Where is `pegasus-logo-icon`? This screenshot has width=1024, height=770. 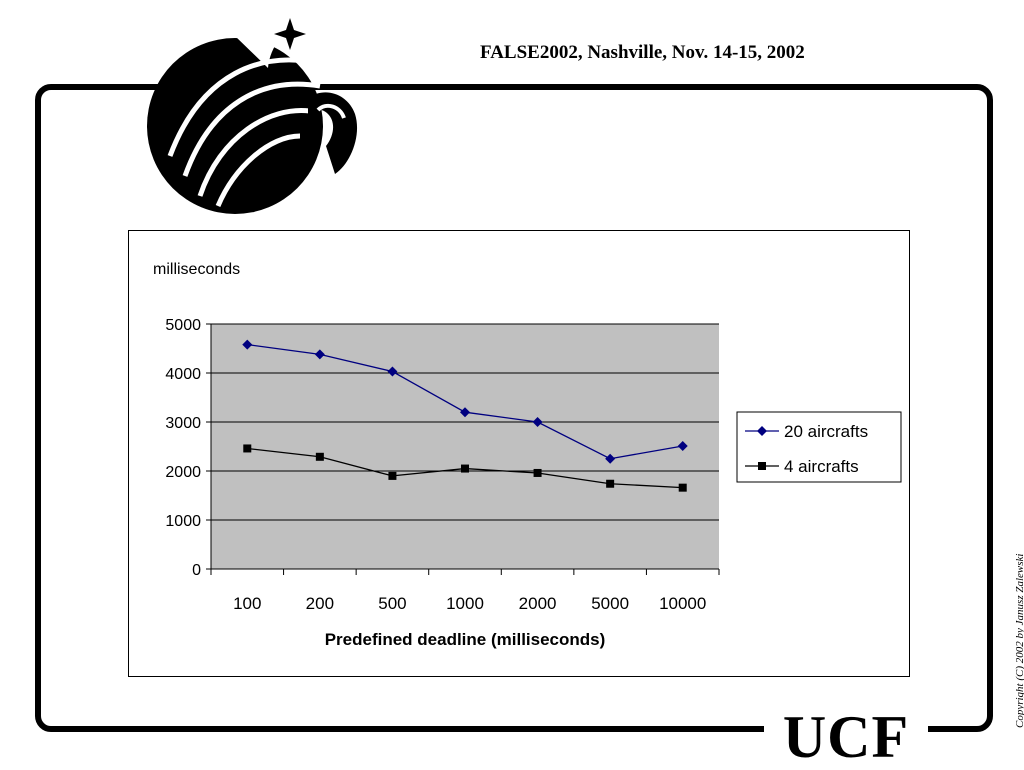
pegasus-logo-icon is located at coordinates (252, 115).